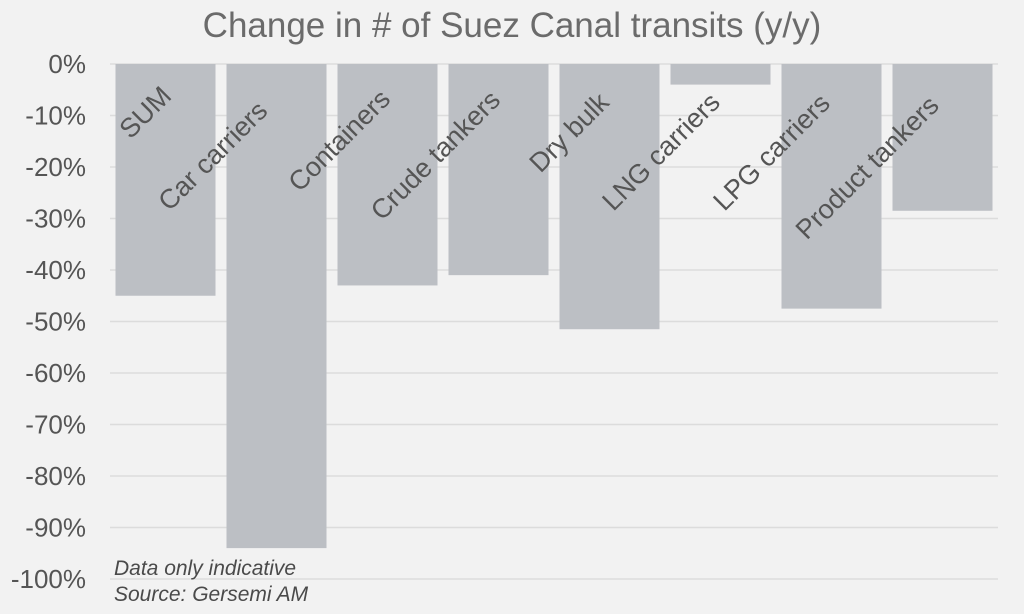 The image size is (1024, 614). Describe the element at coordinates (55, 322) in the screenshot. I see `y-tick-label: -50%` at that location.